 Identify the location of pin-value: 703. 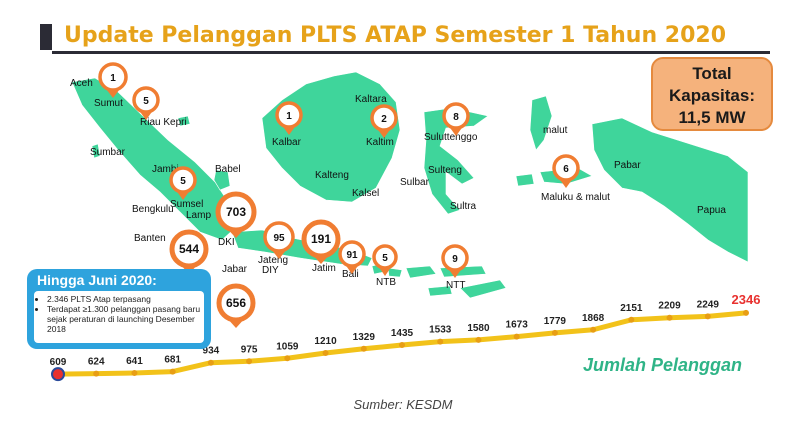
(236, 212).